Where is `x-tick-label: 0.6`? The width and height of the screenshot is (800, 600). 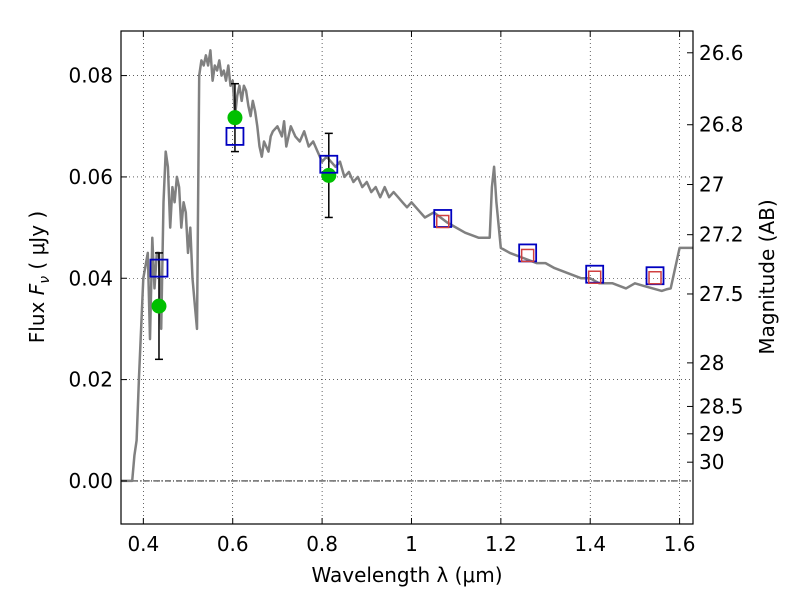
x-tick-label: 0.6 is located at coordinates (233, 544).